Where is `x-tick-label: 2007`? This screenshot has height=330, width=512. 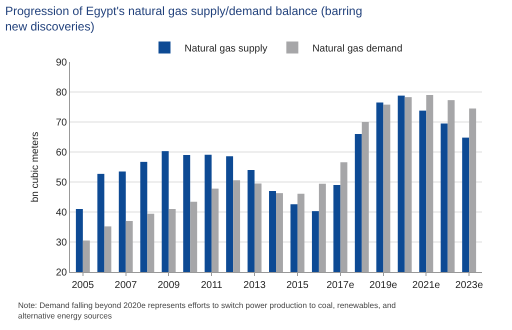
x-tick-label: 2007 is located at coordinates (126, 285).